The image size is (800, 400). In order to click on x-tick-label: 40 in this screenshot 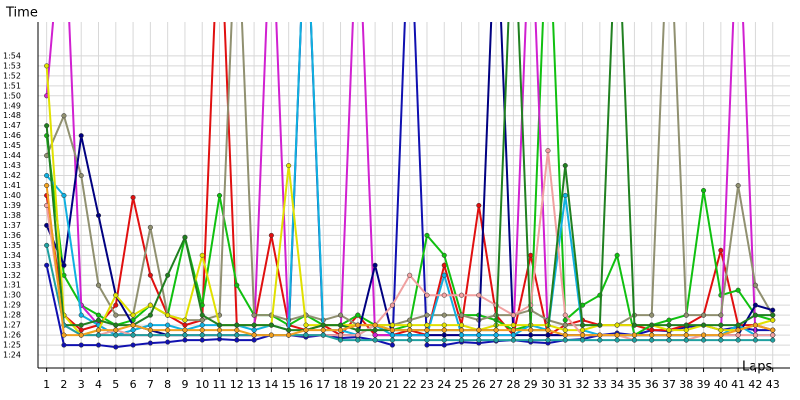, I will do `click(721, 384)`.